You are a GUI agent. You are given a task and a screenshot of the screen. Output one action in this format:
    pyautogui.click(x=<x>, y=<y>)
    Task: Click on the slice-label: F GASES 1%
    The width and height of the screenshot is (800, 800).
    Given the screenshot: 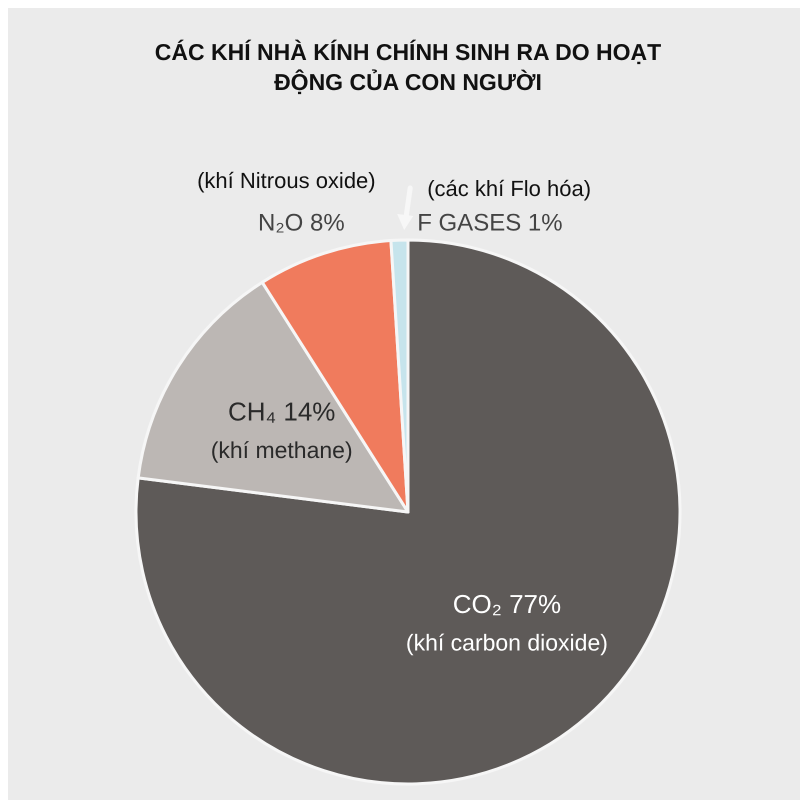 What is the action you would take?
    pyautogui.click(x=490, y=222)
    